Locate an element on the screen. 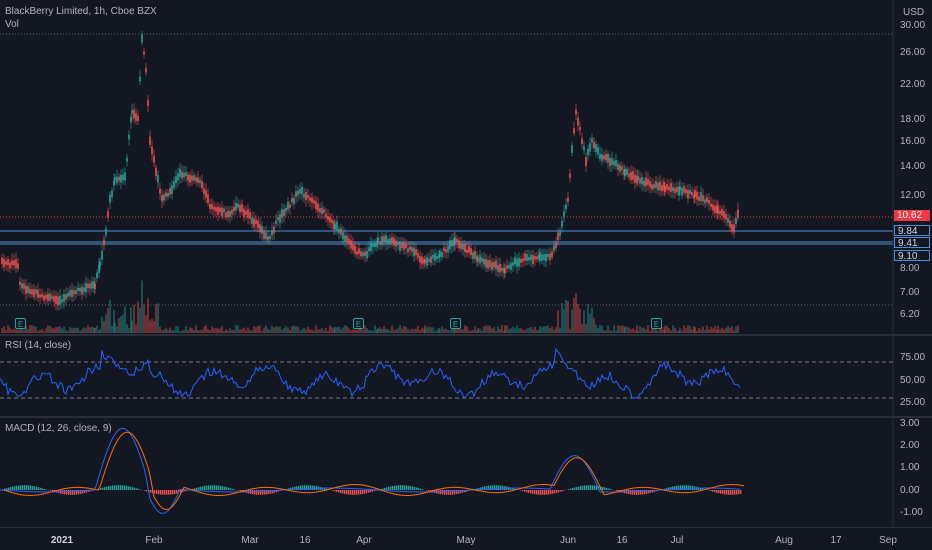 The width and height of the screenshot is (932, 550). volume-label: Vol is located at coordinates (12, 24).